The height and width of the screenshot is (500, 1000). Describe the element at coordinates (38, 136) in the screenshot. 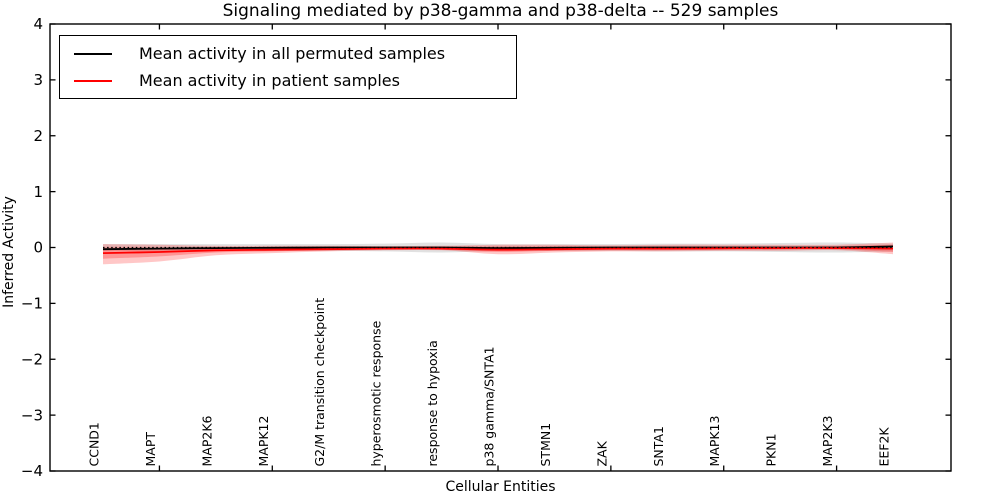

I see `y-tick-label: 2` at that location.